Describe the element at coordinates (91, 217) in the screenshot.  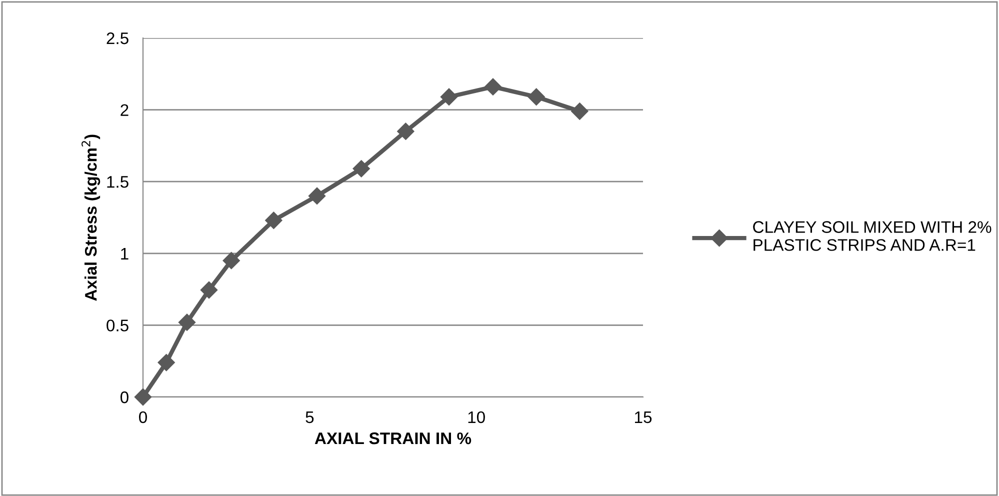
I see `y-axis-title: Axial Stress (kg/cm$^{2}$)` at that location.